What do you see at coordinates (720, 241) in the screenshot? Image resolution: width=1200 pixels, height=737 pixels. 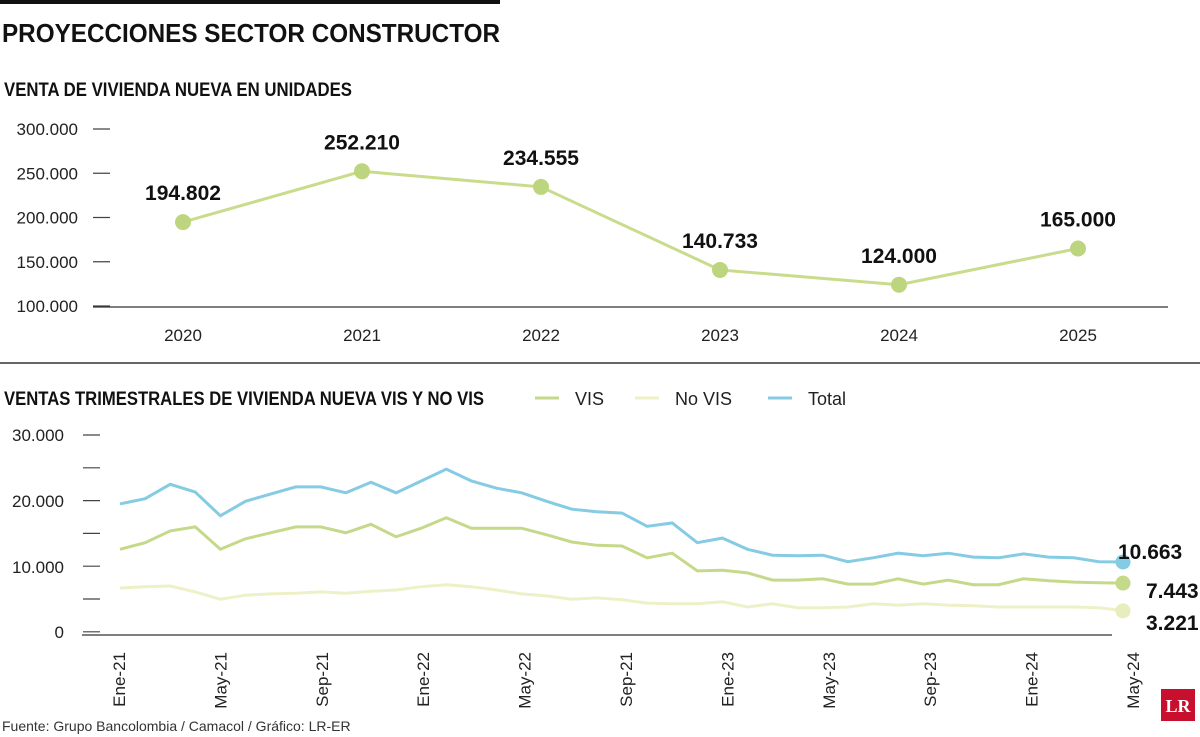 I see `data-label: 140.733` at bounding box center [720, 241].